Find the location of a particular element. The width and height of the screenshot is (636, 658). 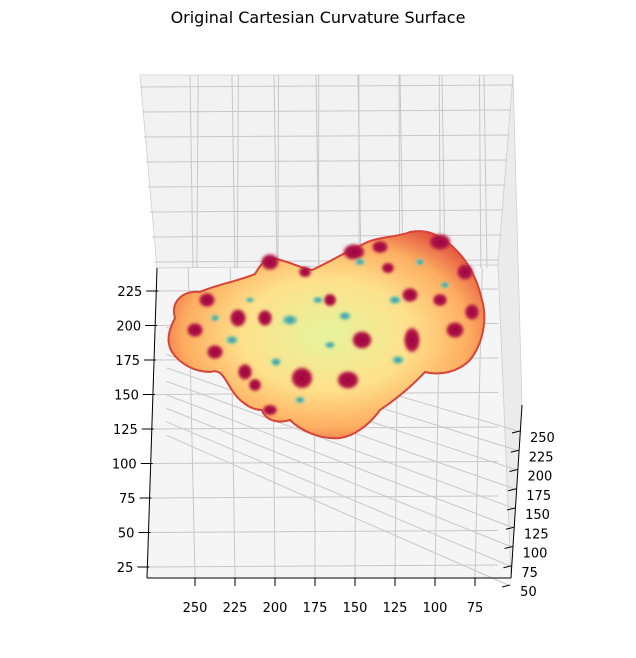

z-tick-label-3: 150 is located at coordinates (126, 396).